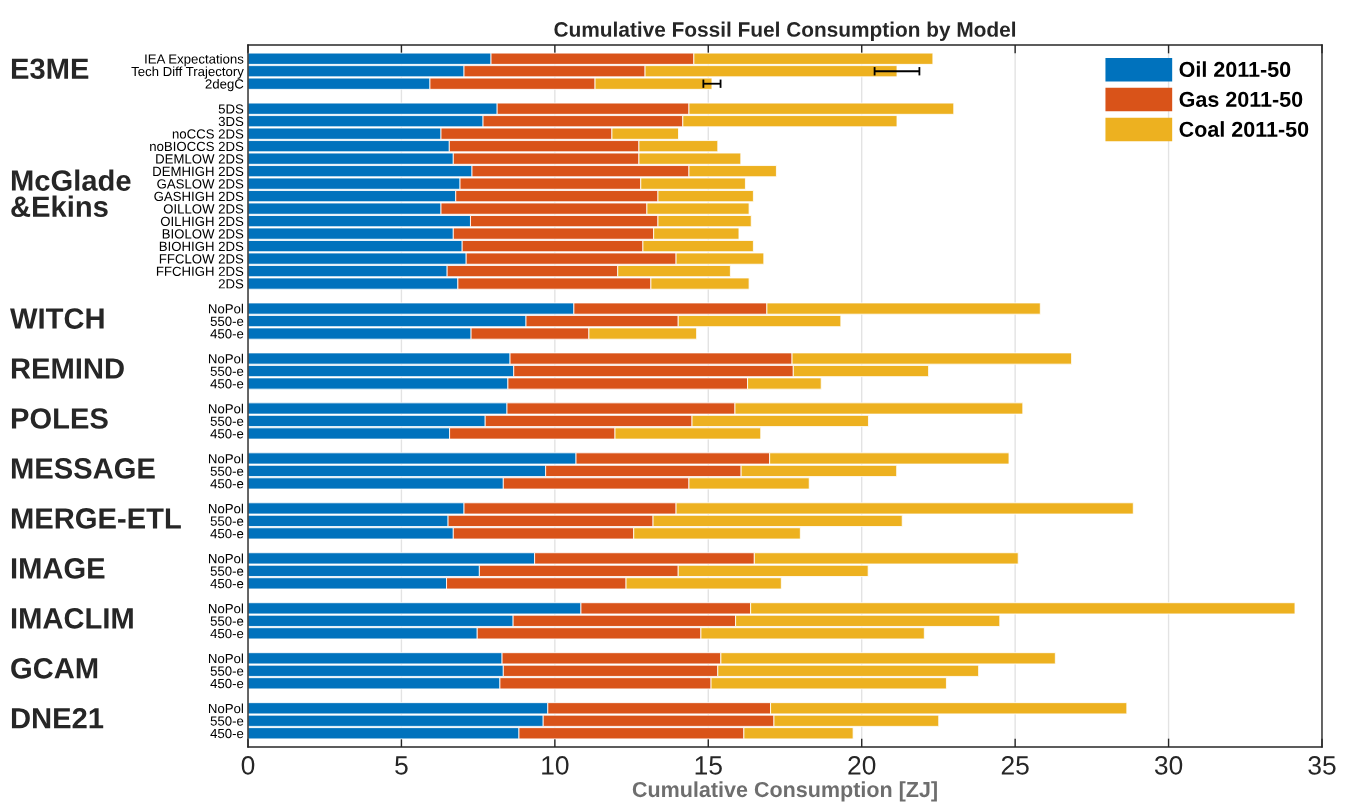  What do you see at coordinates (1015, 765) in the screenshot?
I see `x-tick-label: 25` at bounding box center [1015, 765].